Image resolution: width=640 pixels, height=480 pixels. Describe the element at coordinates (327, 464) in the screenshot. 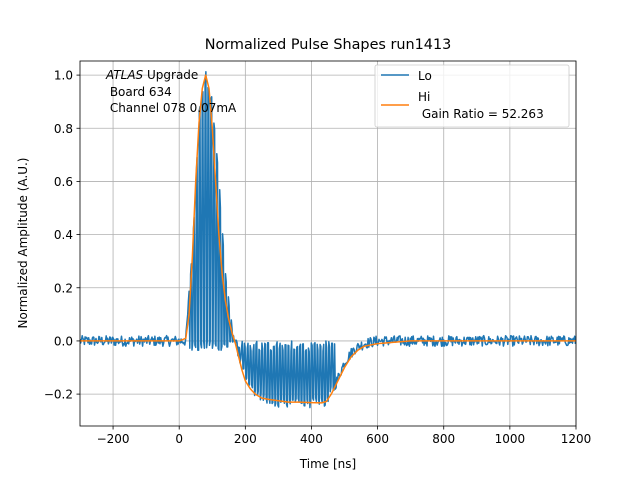

I see `x-axis-label: Time [ns]` at that location.